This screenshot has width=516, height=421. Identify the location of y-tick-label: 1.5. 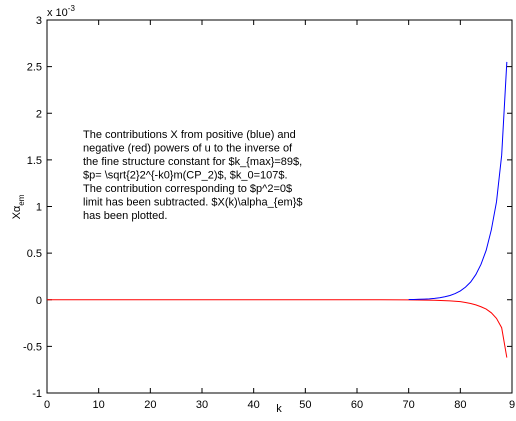
(34, 161).